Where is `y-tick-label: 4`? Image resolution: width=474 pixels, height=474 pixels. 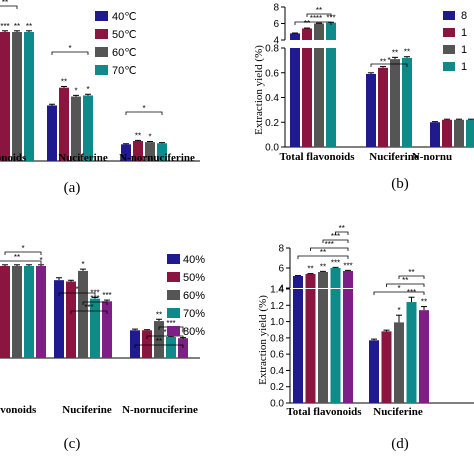 y-tick-label: 4 is located at coordinates (281, 289).